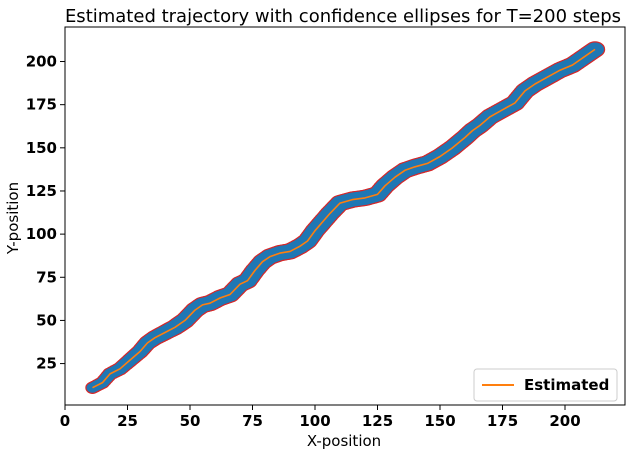  Describe the element at coordinates (41, 148) in the screenshot. I see `y-tick-label: 150` at that location.